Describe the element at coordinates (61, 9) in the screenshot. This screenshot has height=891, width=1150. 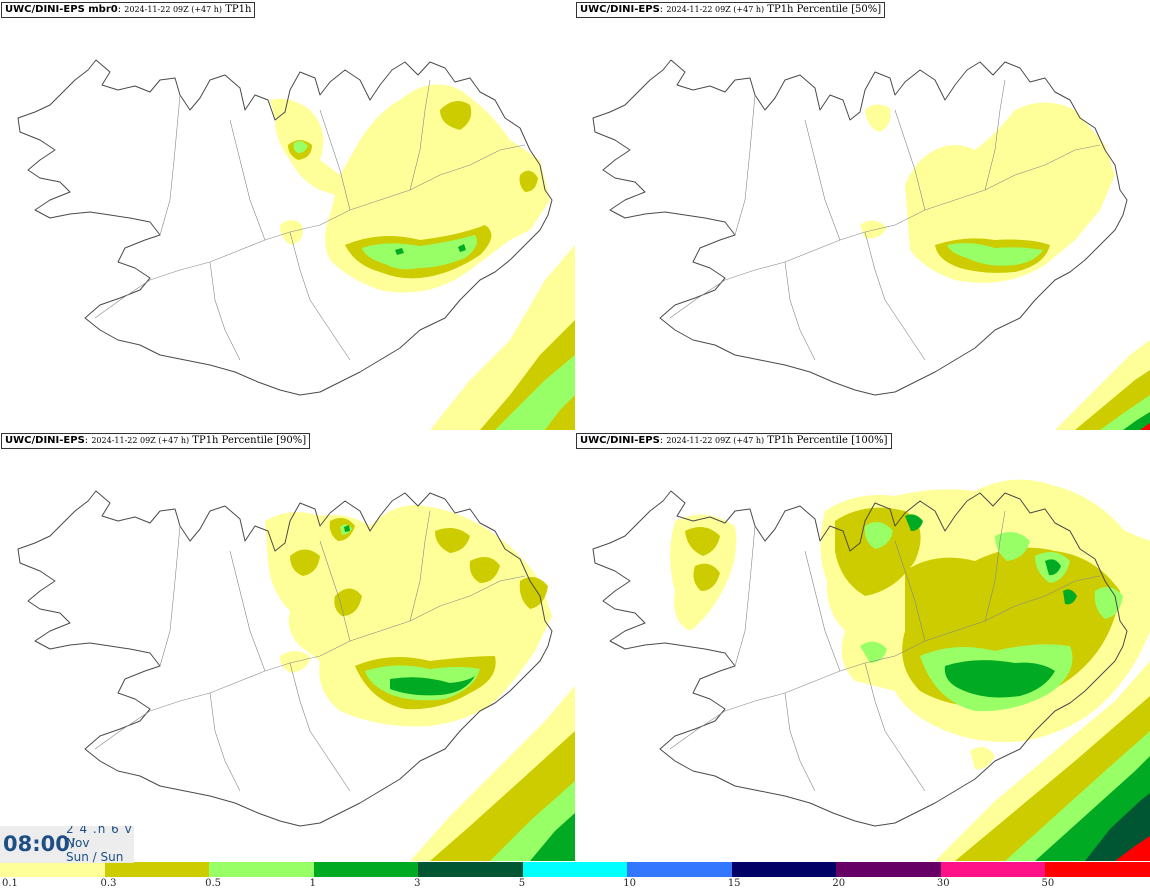
I see `model-name: UWC/DINI-EPS mbr0` at that location.